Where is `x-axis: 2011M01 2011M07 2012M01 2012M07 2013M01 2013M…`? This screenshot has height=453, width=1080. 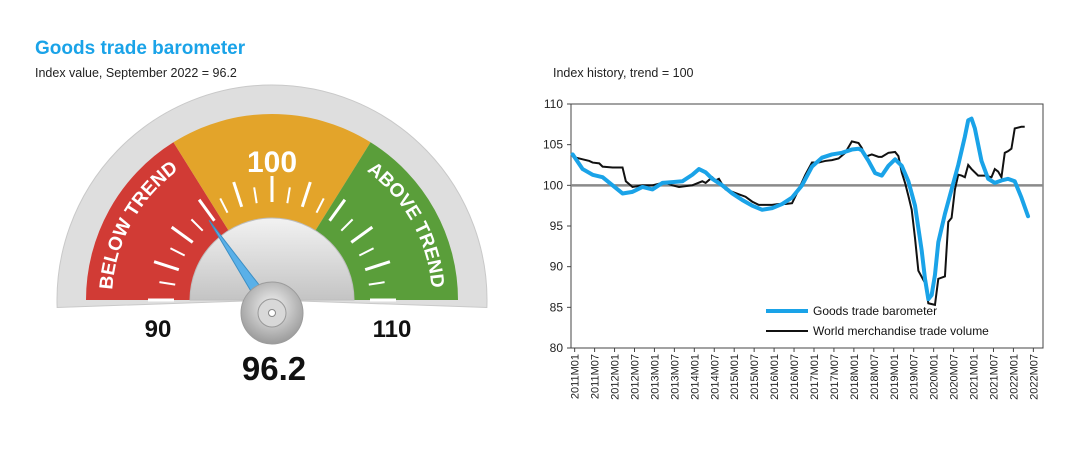
x-axis: 2011M01 2011M07 2012M01 2012M07 2013M01 2013M… is located at coordinates (805, 374).